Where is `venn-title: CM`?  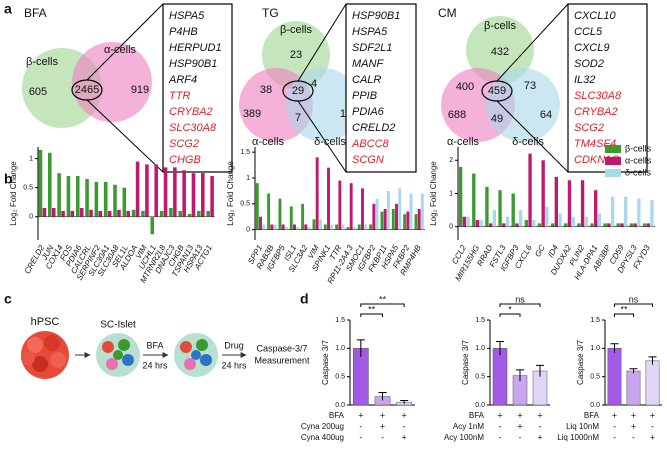 venn-title: CM is located at coordinates (447, 13).